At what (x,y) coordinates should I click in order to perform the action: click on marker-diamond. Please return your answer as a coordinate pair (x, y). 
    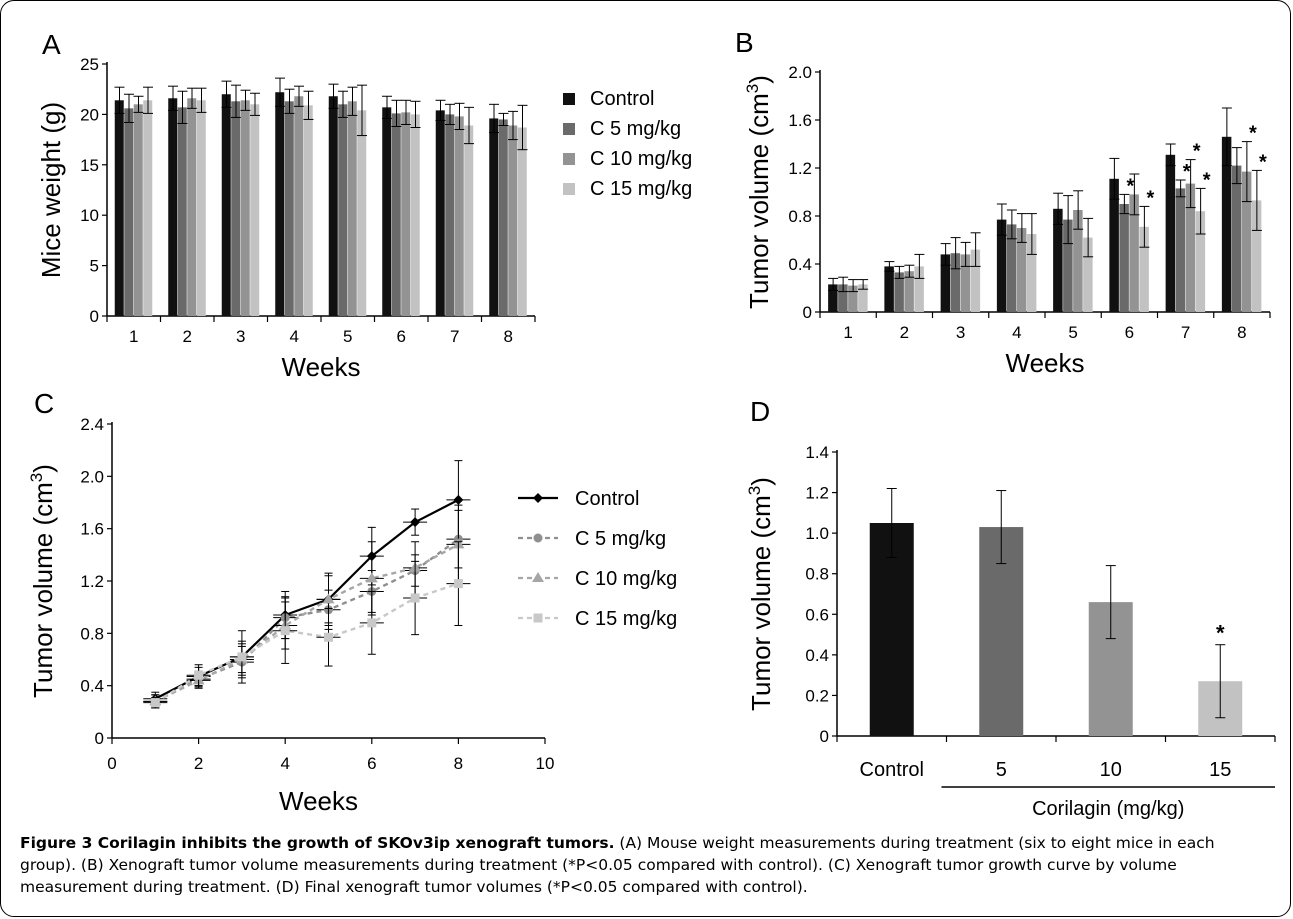
    Looking at the image, I should click on (458, 499).